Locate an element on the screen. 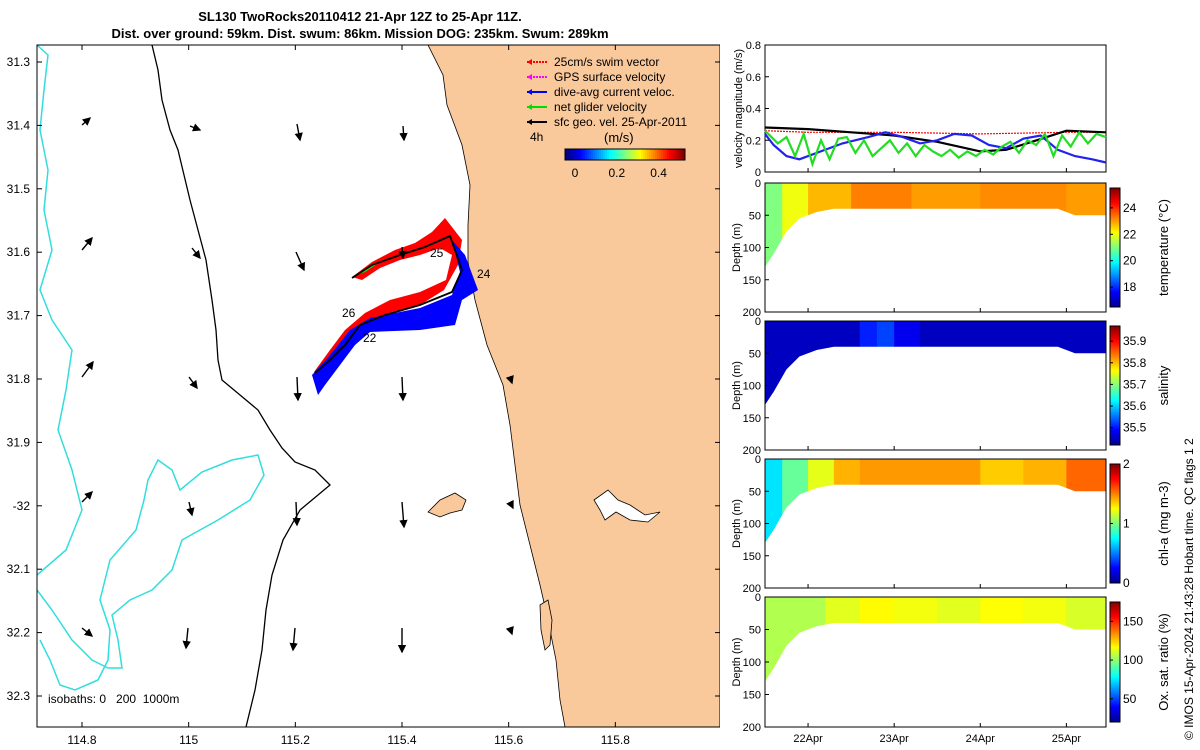  colorbar-tick-label: 35.7 is located at coordinates (1135, 384).